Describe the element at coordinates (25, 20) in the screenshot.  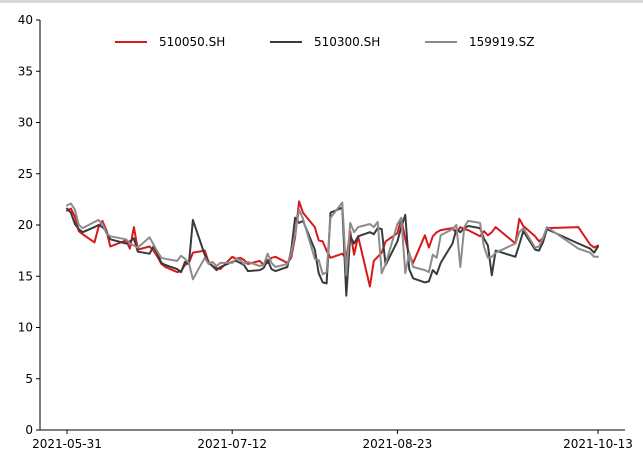
I see `y-tick-label: 40` at that location.